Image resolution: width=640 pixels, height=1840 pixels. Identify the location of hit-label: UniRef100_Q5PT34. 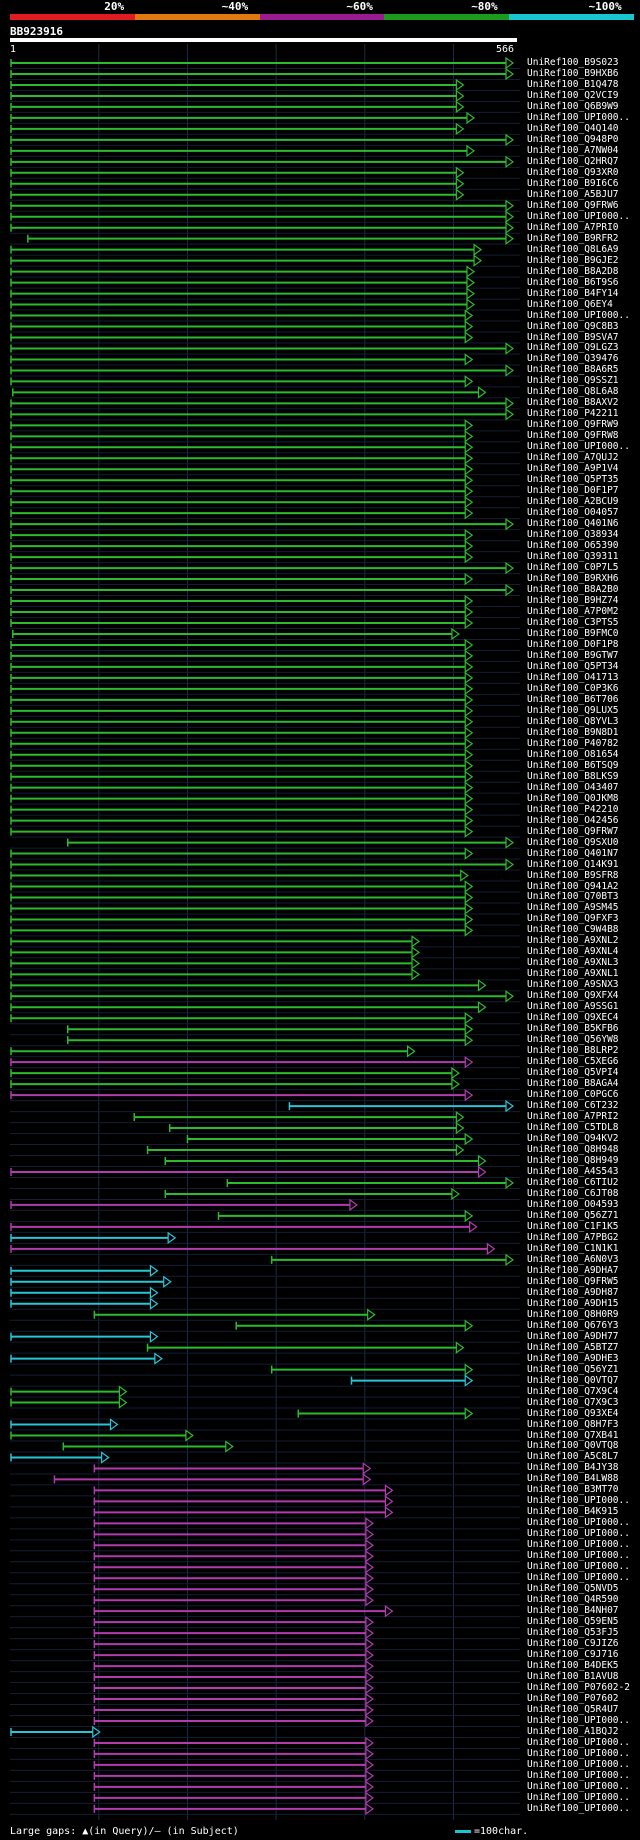
(573, 666).